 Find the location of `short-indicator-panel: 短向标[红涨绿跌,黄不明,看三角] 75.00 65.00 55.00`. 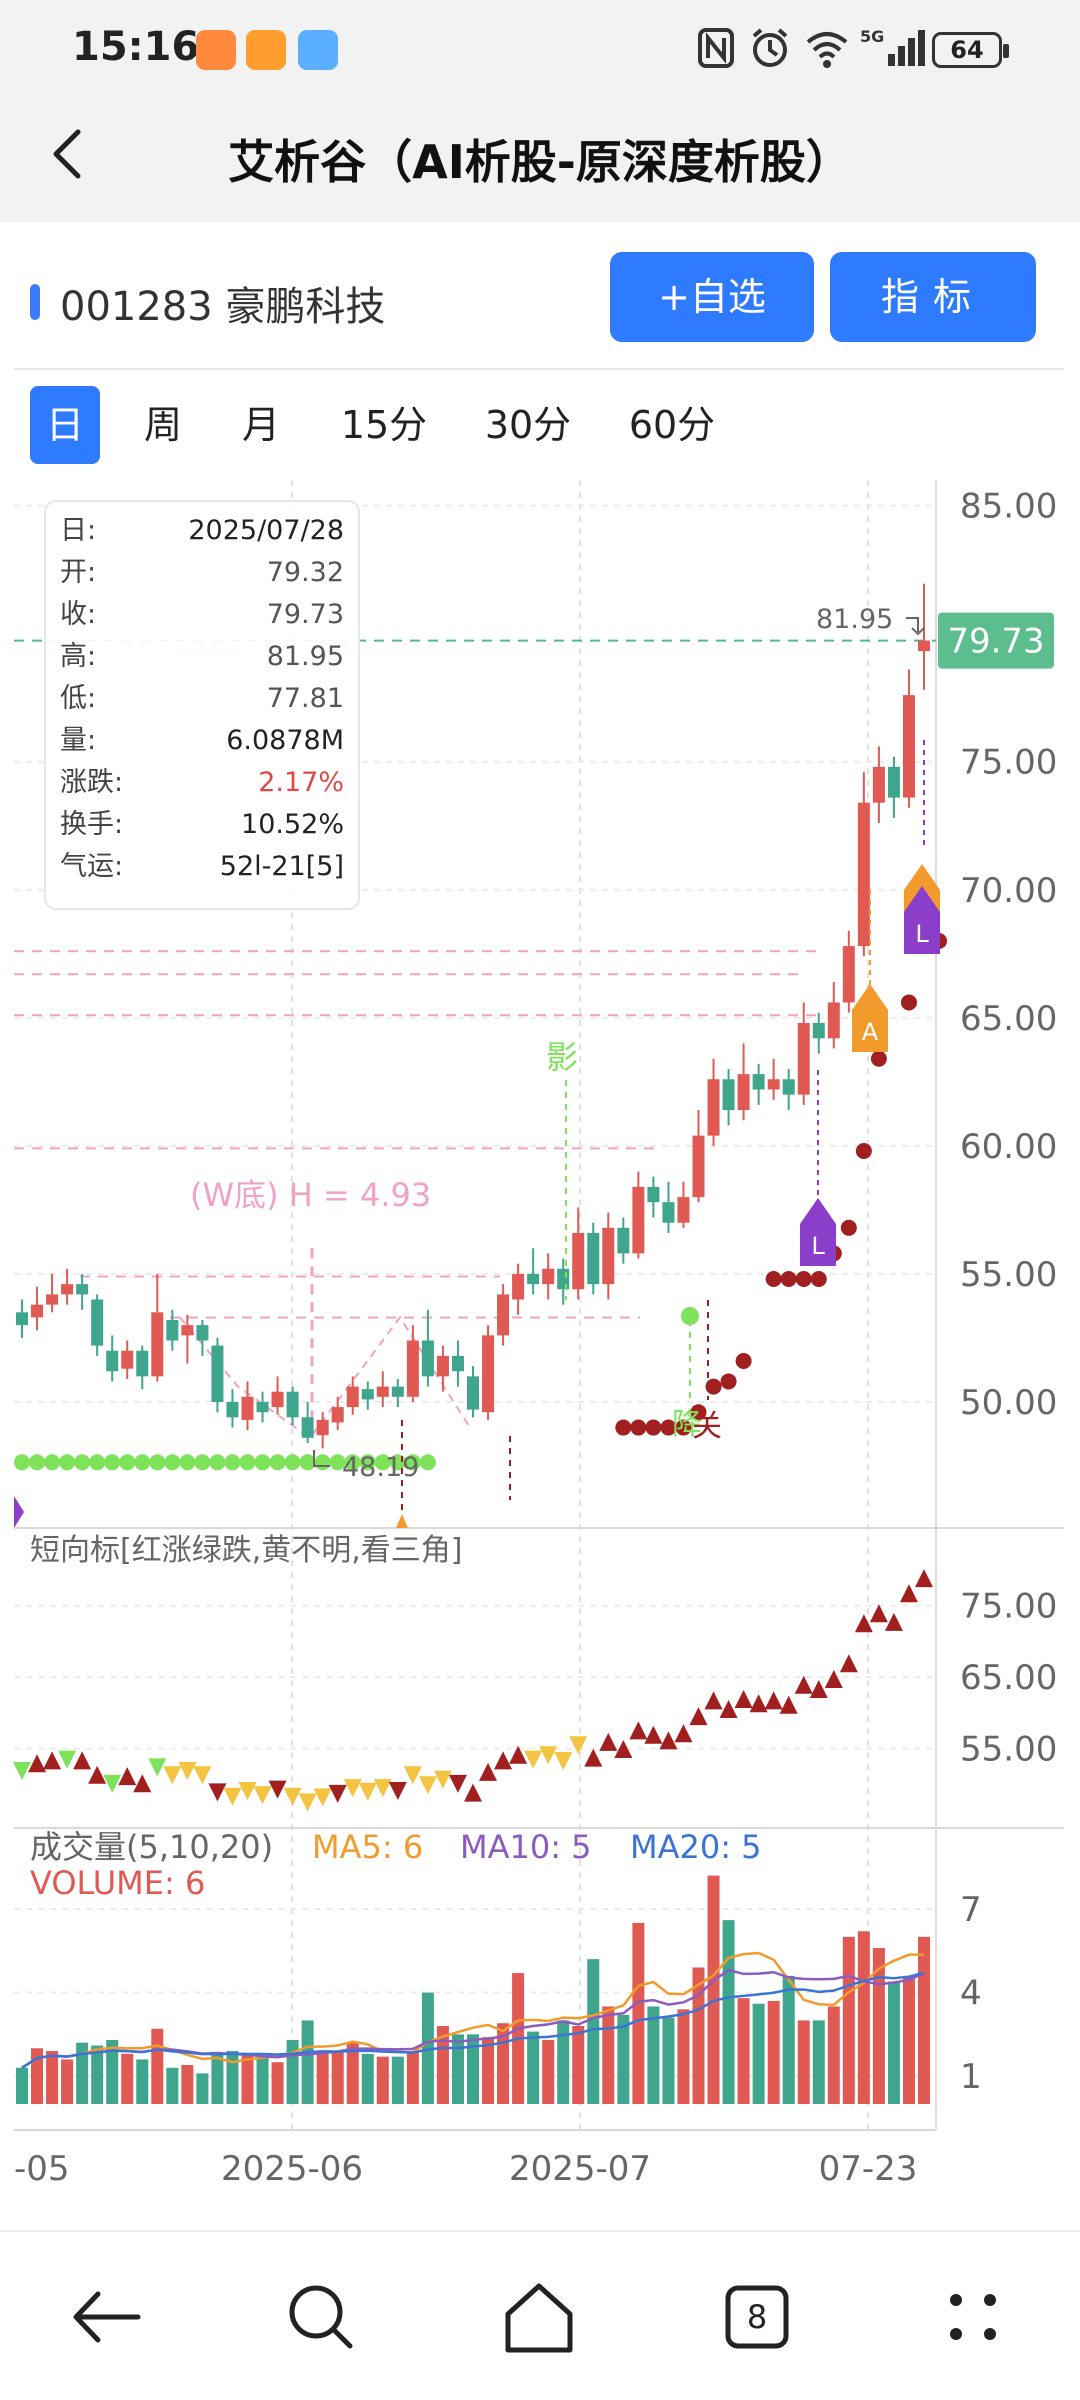

short-indicator-panel: 短向标[红涨绿跌,黄不明,看三角] 75.00 65.00 55.00 is located at coordinates (535, 1672).